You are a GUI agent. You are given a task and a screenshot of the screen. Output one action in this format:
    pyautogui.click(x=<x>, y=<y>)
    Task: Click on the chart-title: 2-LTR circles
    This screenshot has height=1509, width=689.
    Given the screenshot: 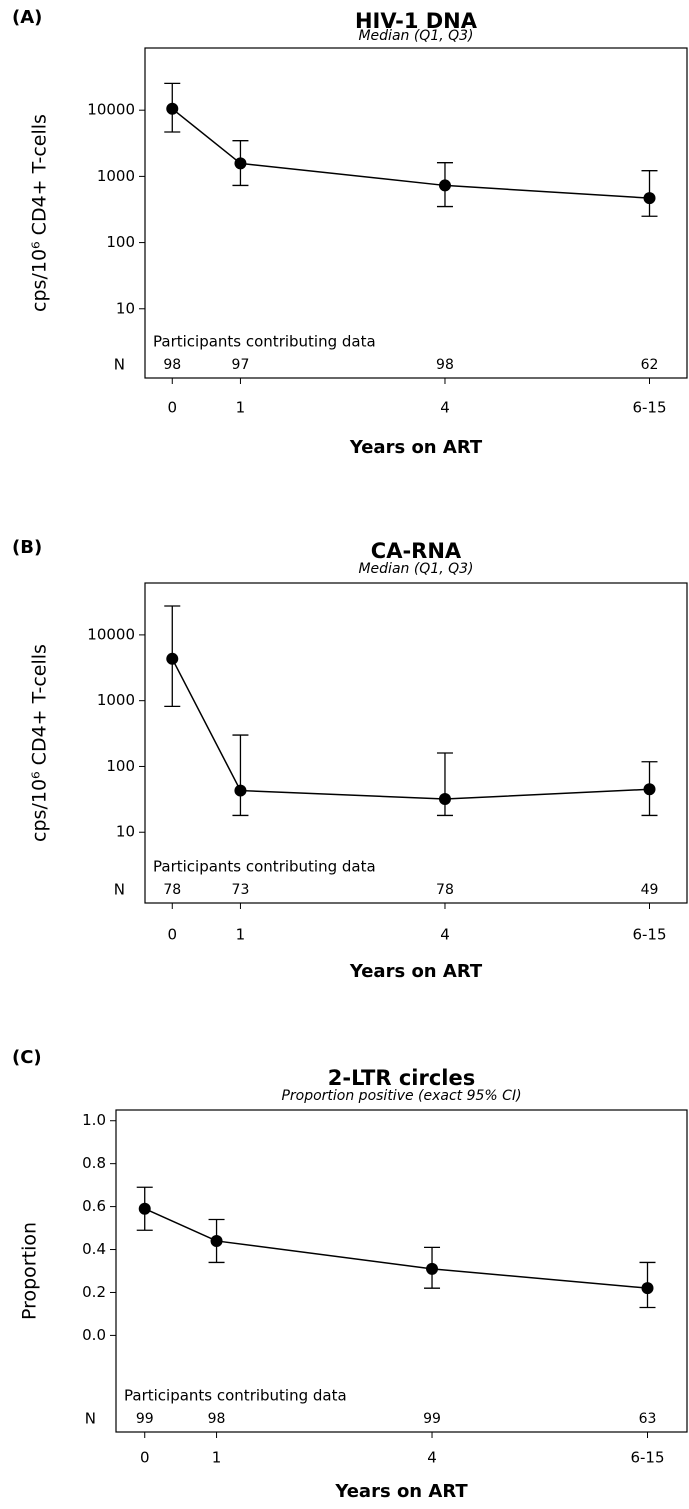 What is the action you would take?
    pyautogui.click(x=401, y=1078)
    